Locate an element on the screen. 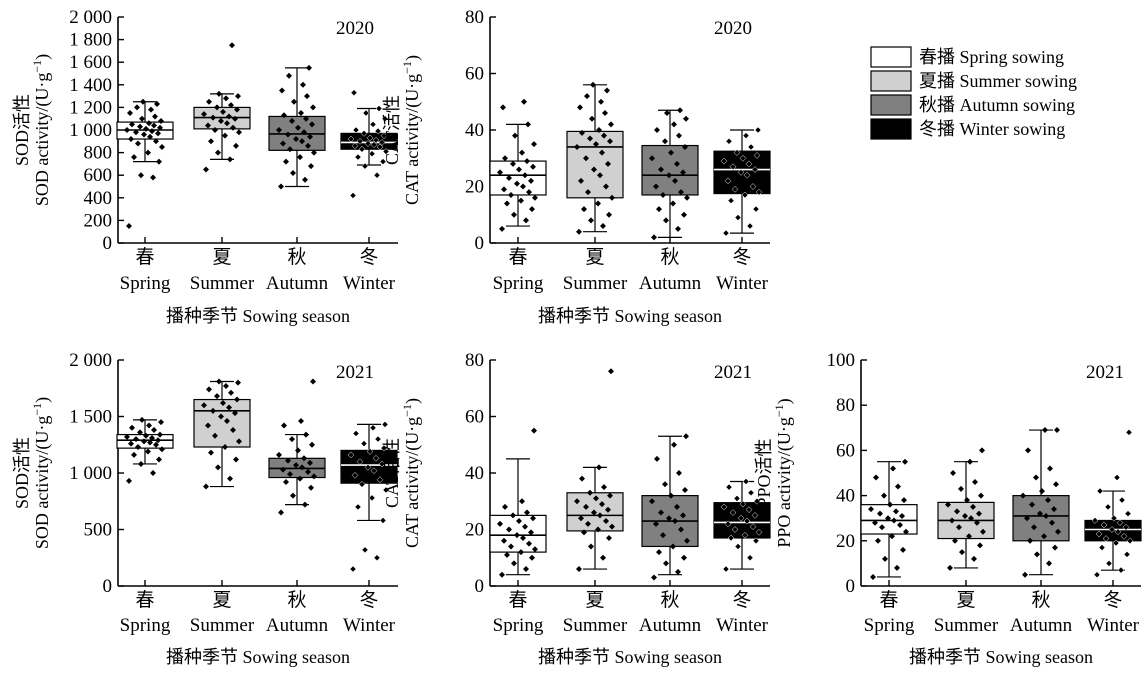 The height and width of the screenshot is (676, 1147). x-tick-label-cn: 春 is located at coordinates (517, 600).